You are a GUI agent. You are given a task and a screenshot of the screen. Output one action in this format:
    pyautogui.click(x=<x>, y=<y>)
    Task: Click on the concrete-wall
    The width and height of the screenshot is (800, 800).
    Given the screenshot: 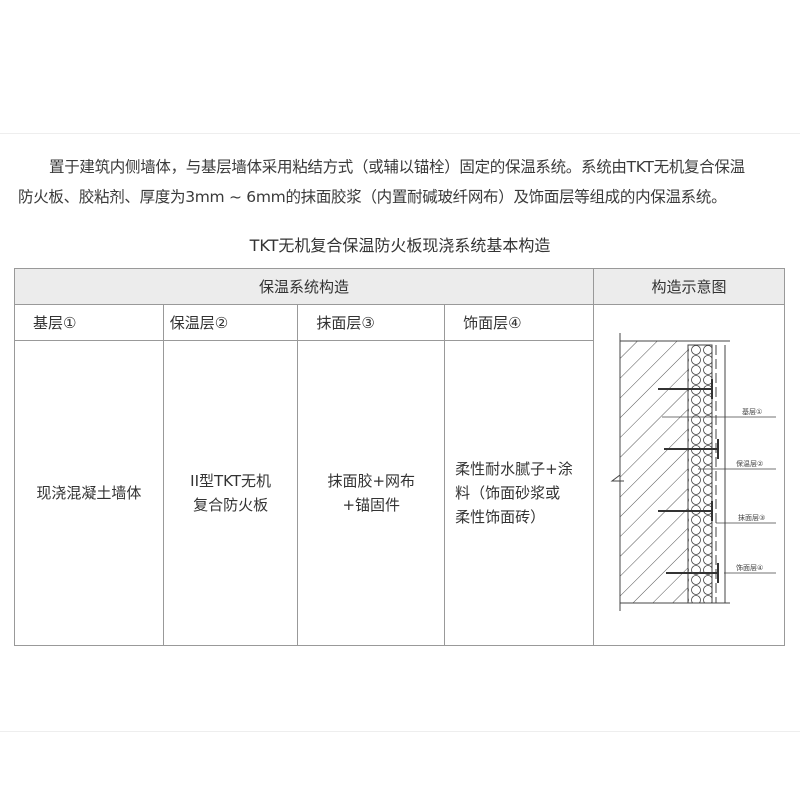 What is the action you would take?
    pyautogui.click(x=670, y=472)
    